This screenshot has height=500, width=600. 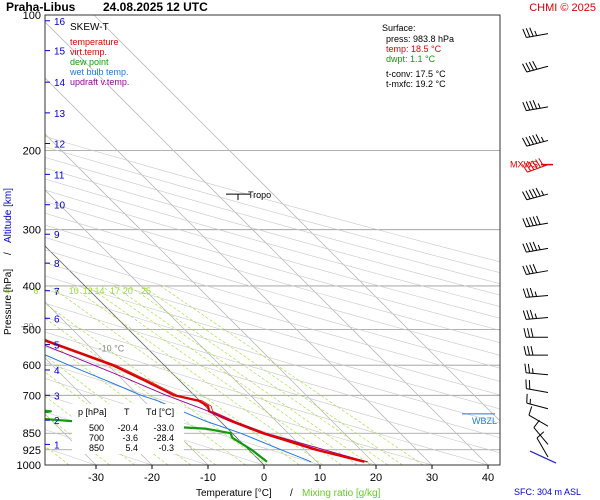 What do you see at coordinates (484, 421) in the screenshot?
I see `wbzl-label: WBZL` at bounding box center [484, 421].